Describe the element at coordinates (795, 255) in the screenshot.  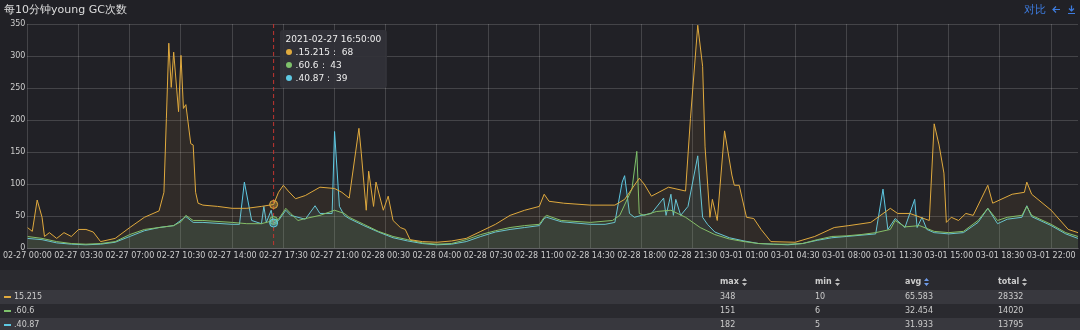
I see `x-tick-label: 03-01 04:30` at that location.